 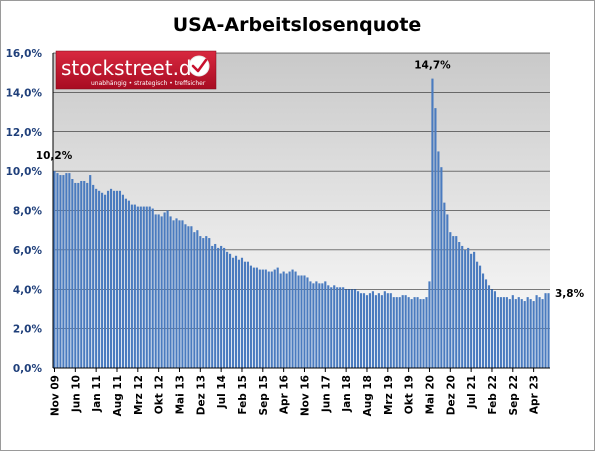 I want to click on x-tick-label: Dez 20, so click(x=451, y=395).